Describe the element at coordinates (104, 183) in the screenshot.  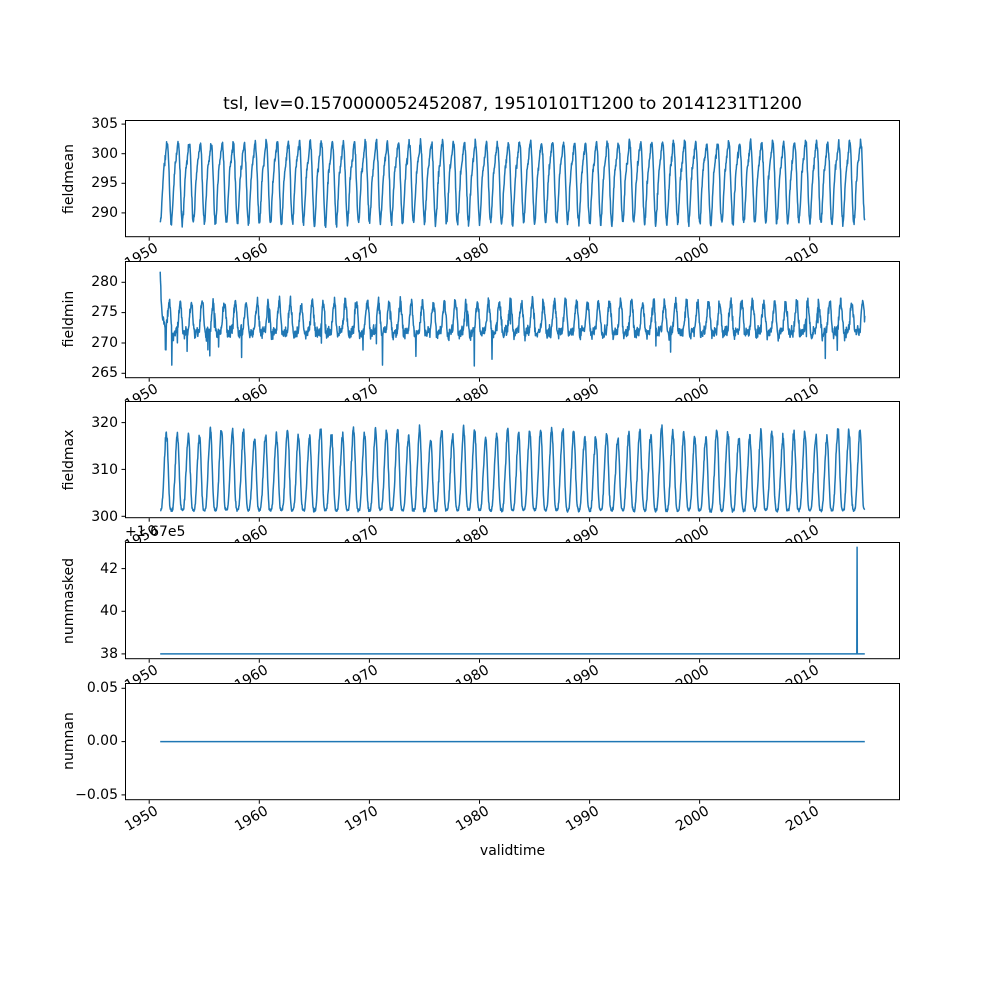
I see `y-tick-label: 295` at that location.